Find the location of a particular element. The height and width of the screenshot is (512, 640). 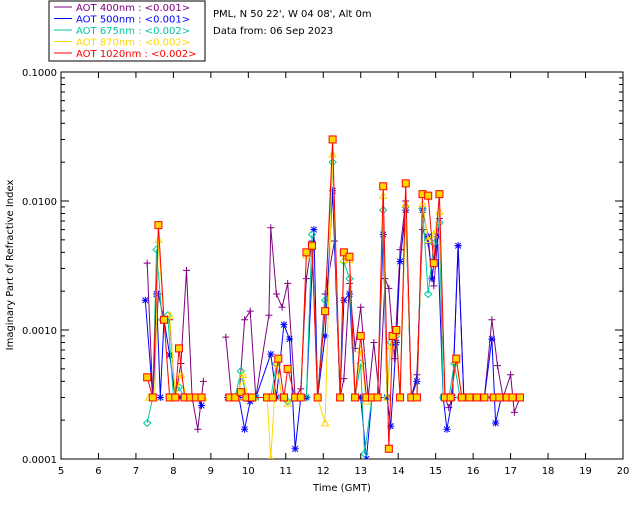

x-tick-label: 15 is located at coordinates (435, 471).